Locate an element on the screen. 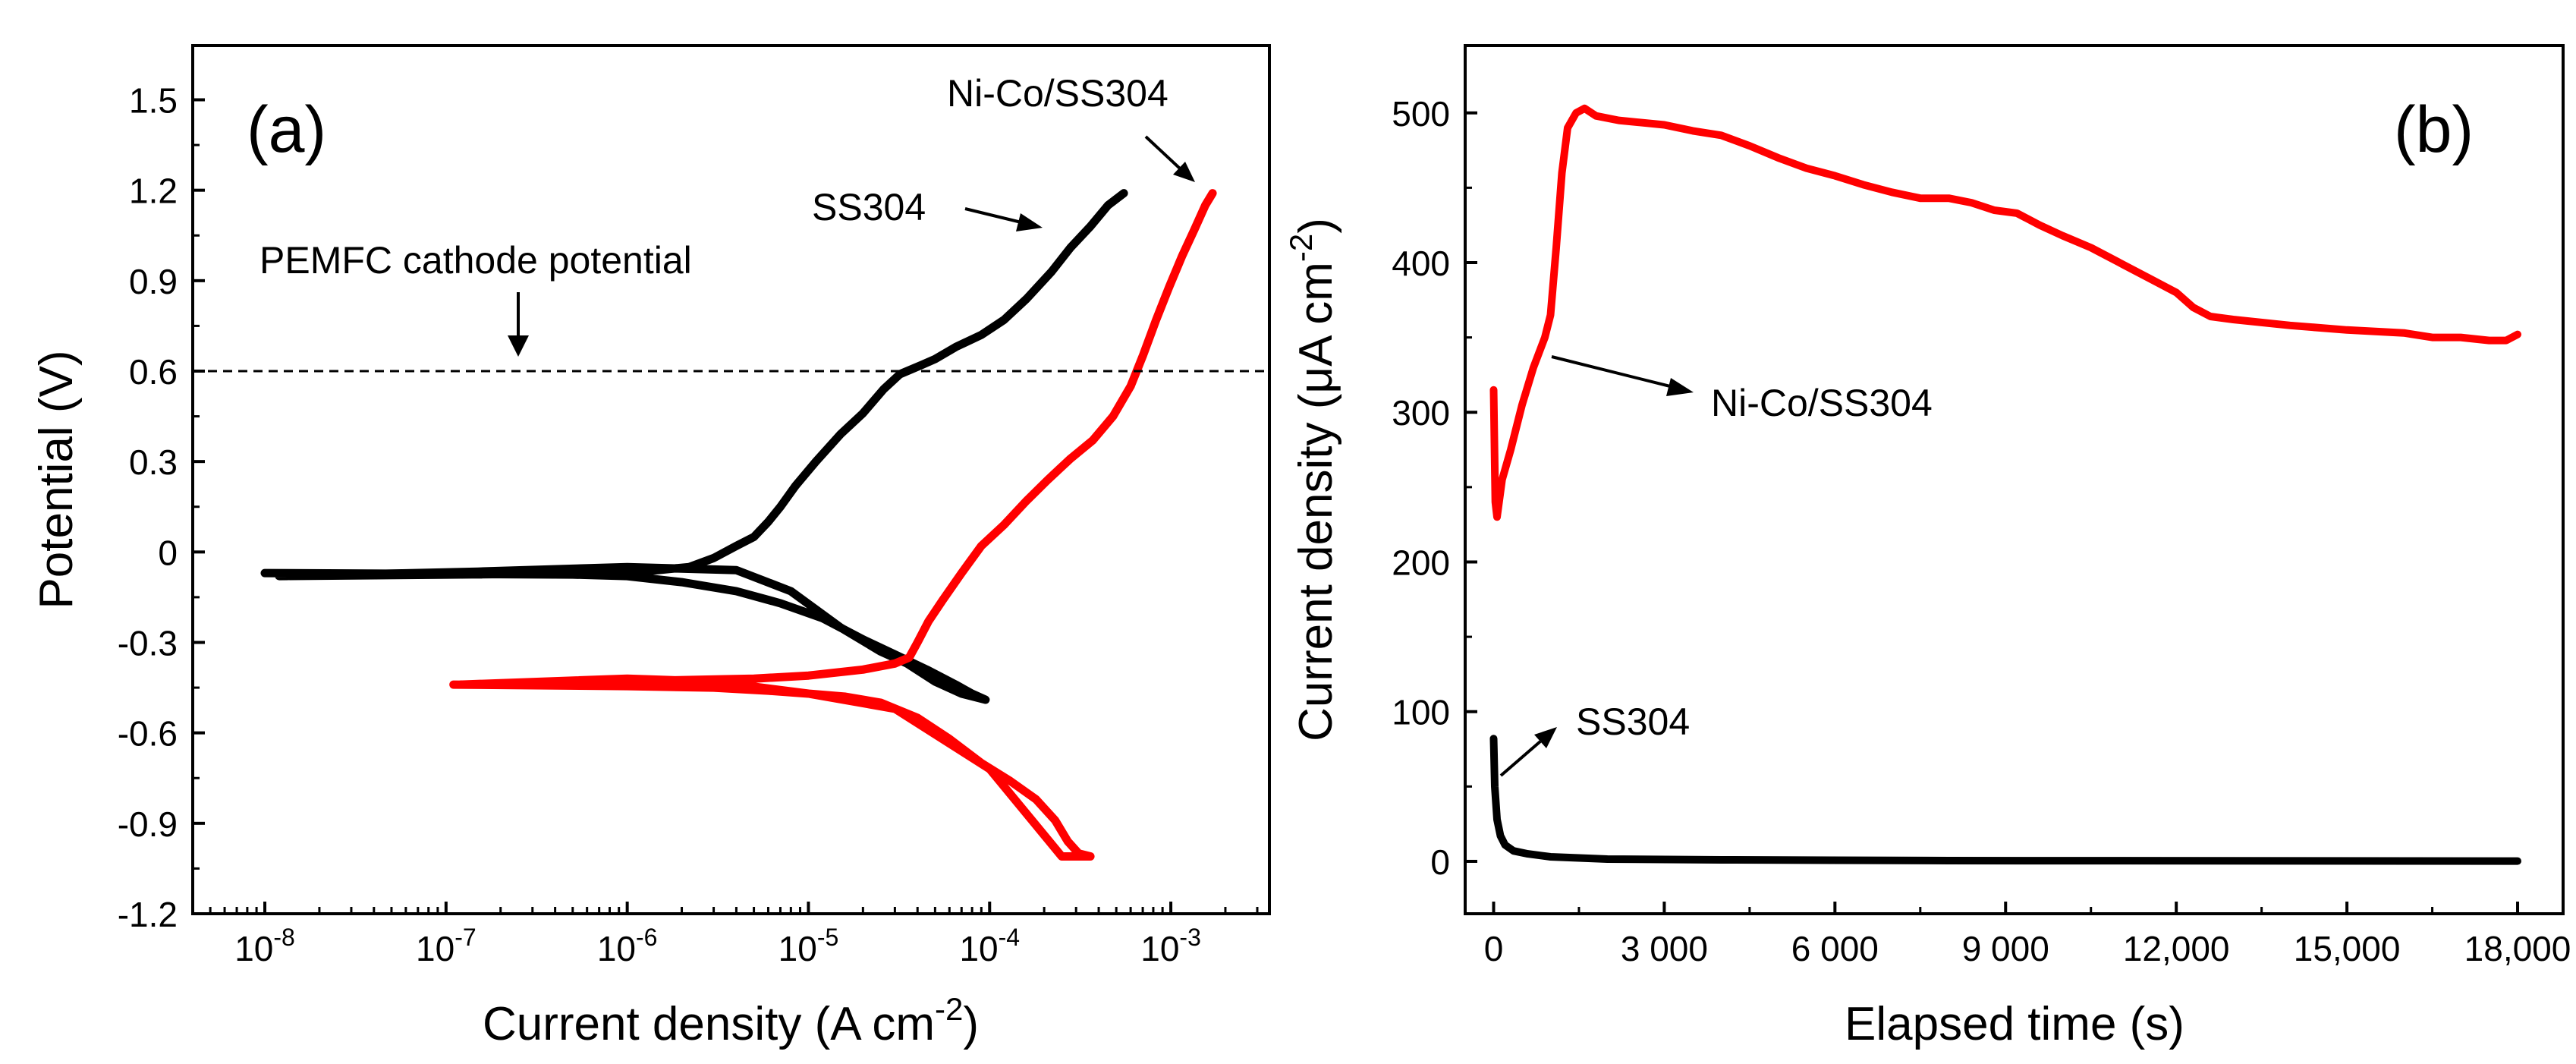 The image size is (2576, 1064). panel-a-y-tick-label: 0 is located at coordinates (168, 553).